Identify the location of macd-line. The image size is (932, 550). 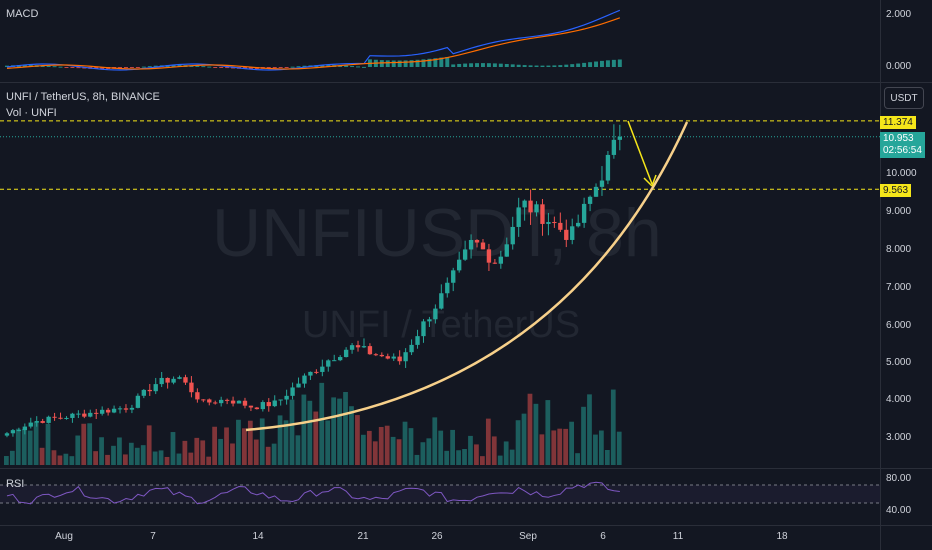
(313, 40).